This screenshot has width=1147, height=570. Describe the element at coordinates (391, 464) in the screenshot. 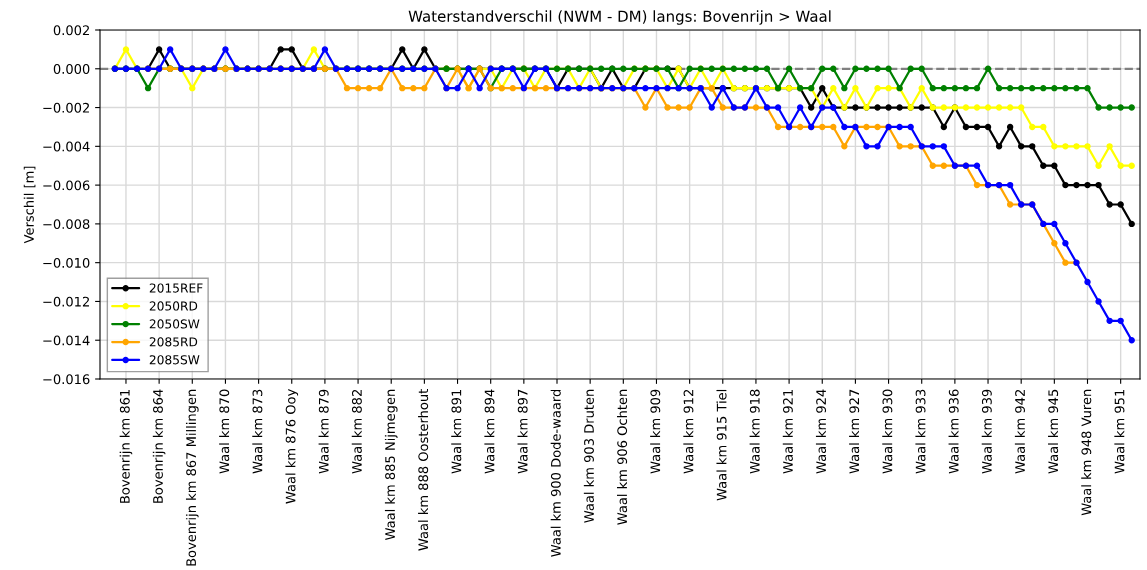

I see `x-tick-label: Waal km 885 Nijmegen` at that location.